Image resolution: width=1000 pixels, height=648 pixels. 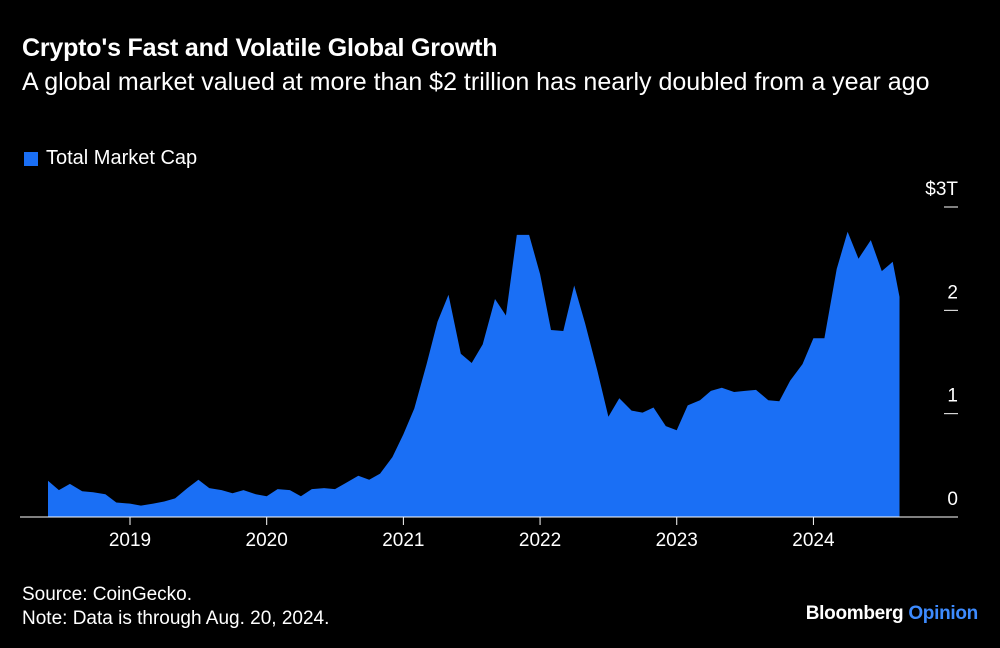 What do you see at coordinates (941, 189) in the screenshot?
I see `y-tick-label-3: $3T` at bounding box center [941, 189].